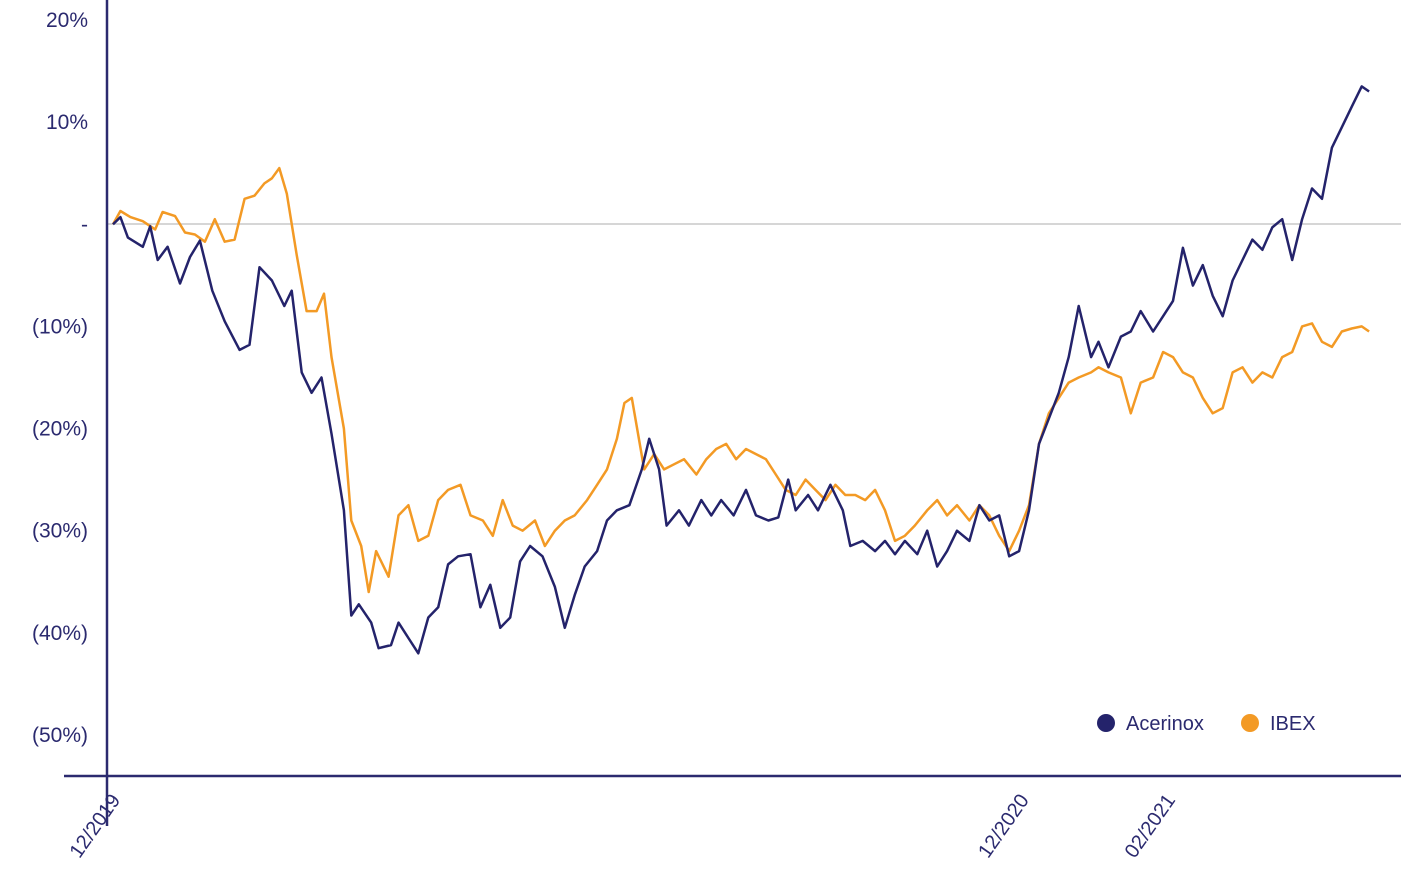  I want to click on legend-marker-ibex, so click(1250, 723).